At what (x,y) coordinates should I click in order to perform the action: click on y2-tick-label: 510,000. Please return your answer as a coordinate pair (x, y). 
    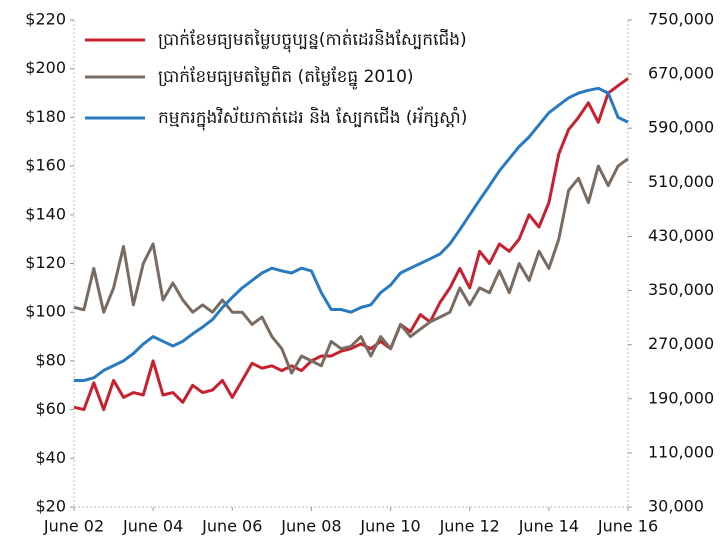
    Looking at the image, I should click on (681, 181).